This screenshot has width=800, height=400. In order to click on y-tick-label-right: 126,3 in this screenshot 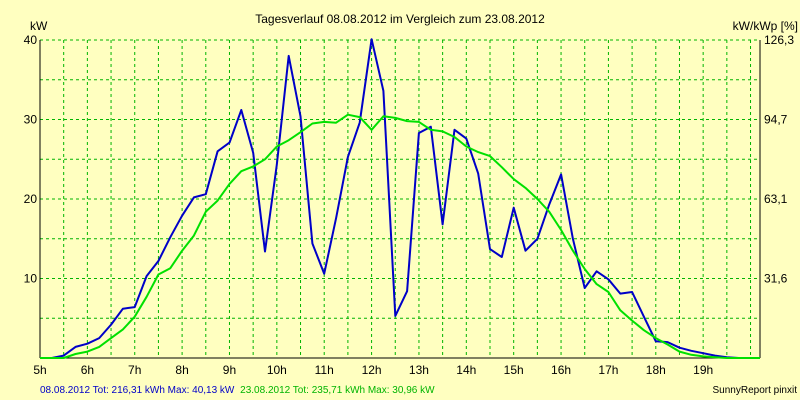, I will do `click(779, 40)`.